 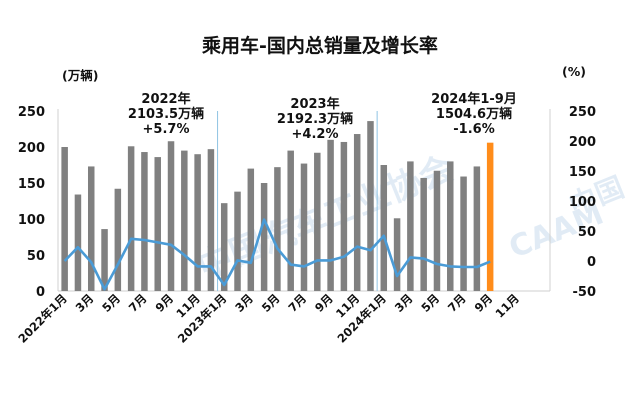 What do you see at coordinates (319, 45) in the screenshot?
I see `chart-title: 乘用车-国内总销量及增长率` at bounding box center [319, 45].